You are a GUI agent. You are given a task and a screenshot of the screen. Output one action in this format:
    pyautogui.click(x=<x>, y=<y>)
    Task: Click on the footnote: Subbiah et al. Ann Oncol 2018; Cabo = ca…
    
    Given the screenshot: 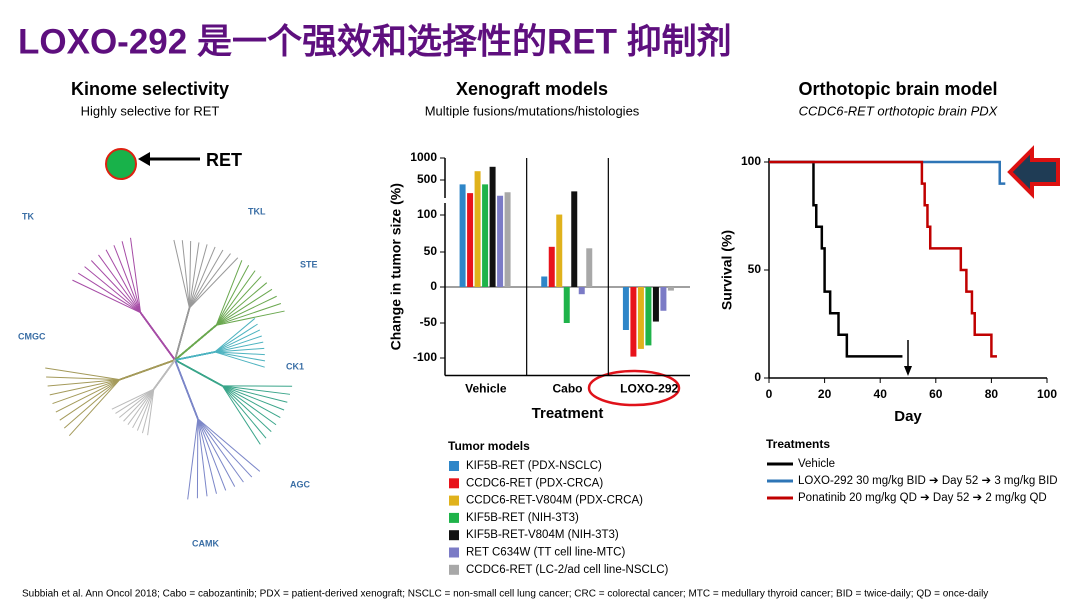 What is the action you would take?
    pyautogui.click(x=505, y=594)
    